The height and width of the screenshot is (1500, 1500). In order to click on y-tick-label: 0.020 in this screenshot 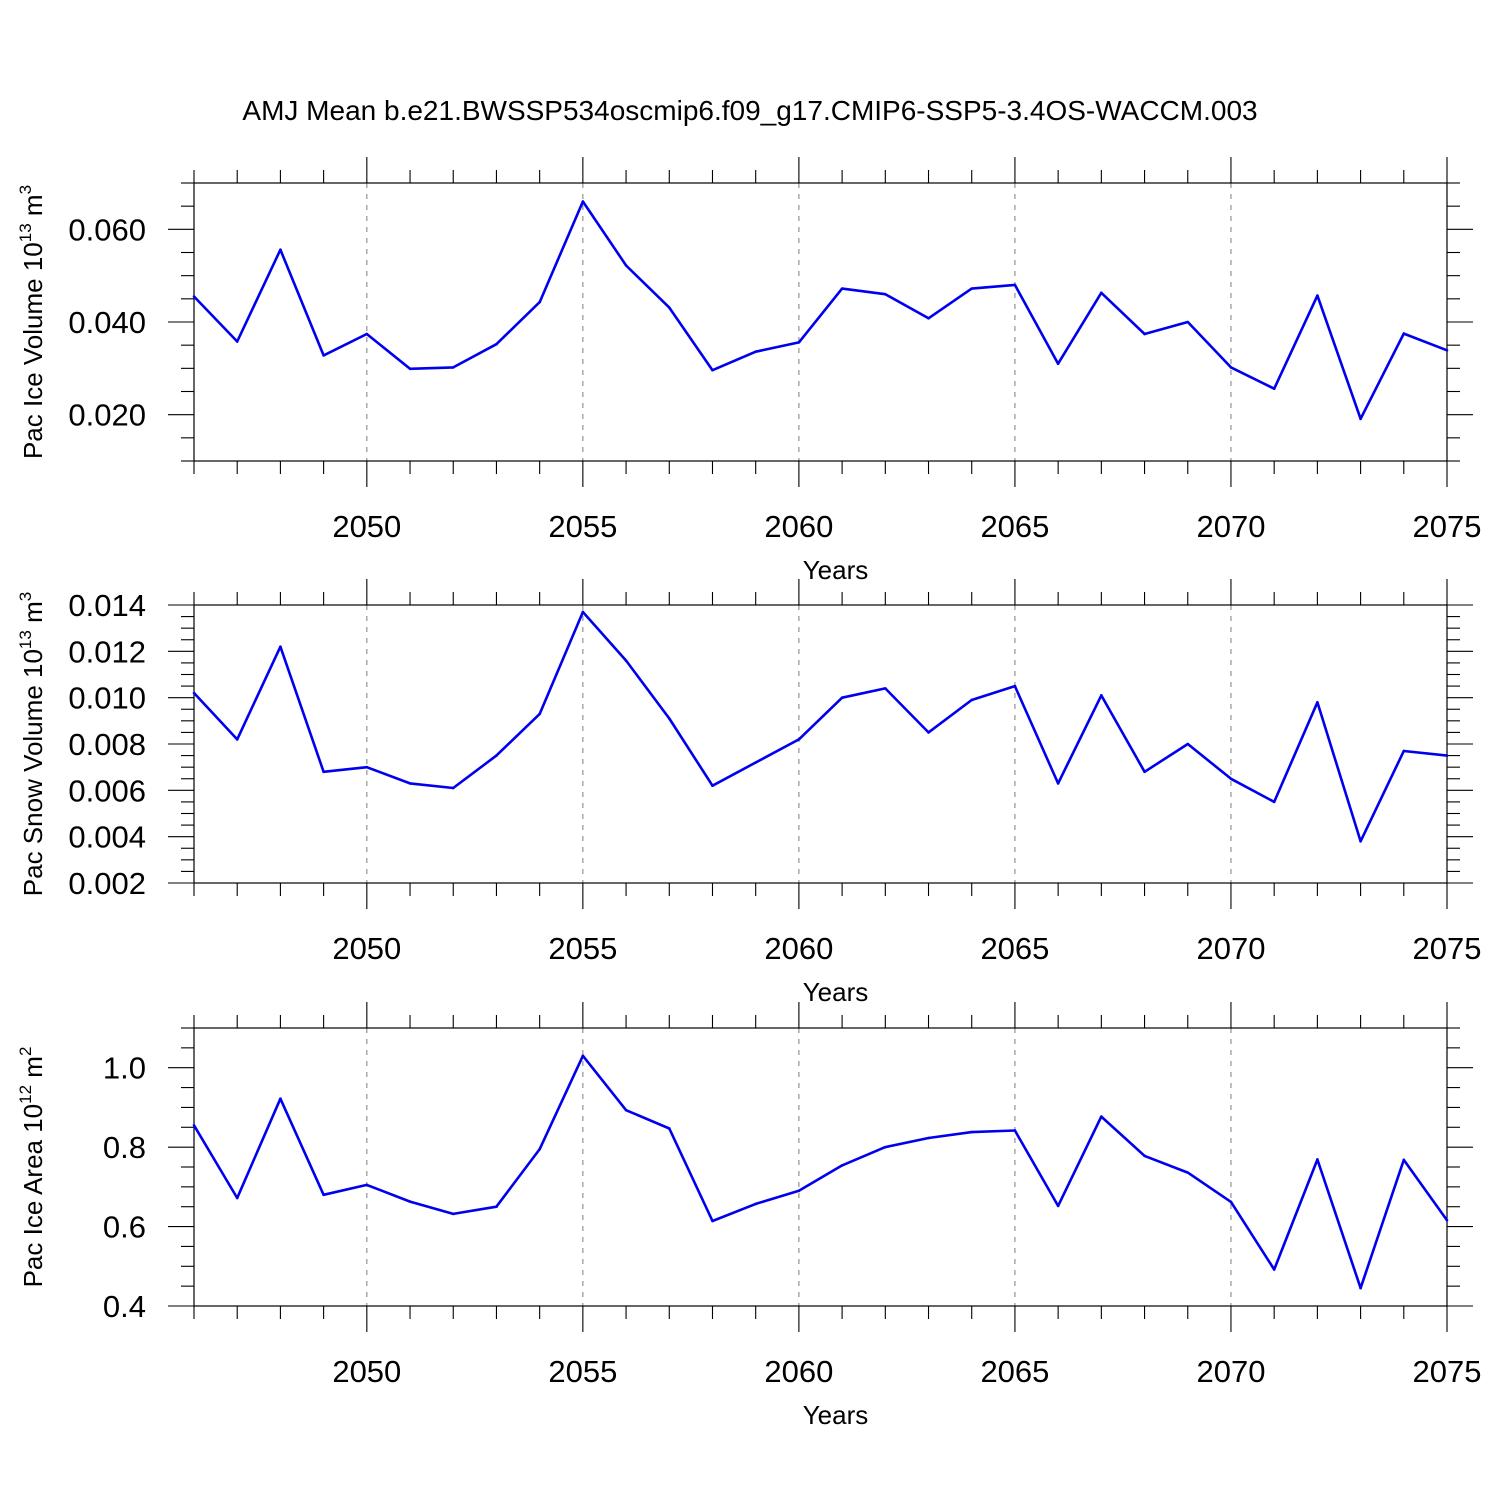, I will do `click(107, 415)`.